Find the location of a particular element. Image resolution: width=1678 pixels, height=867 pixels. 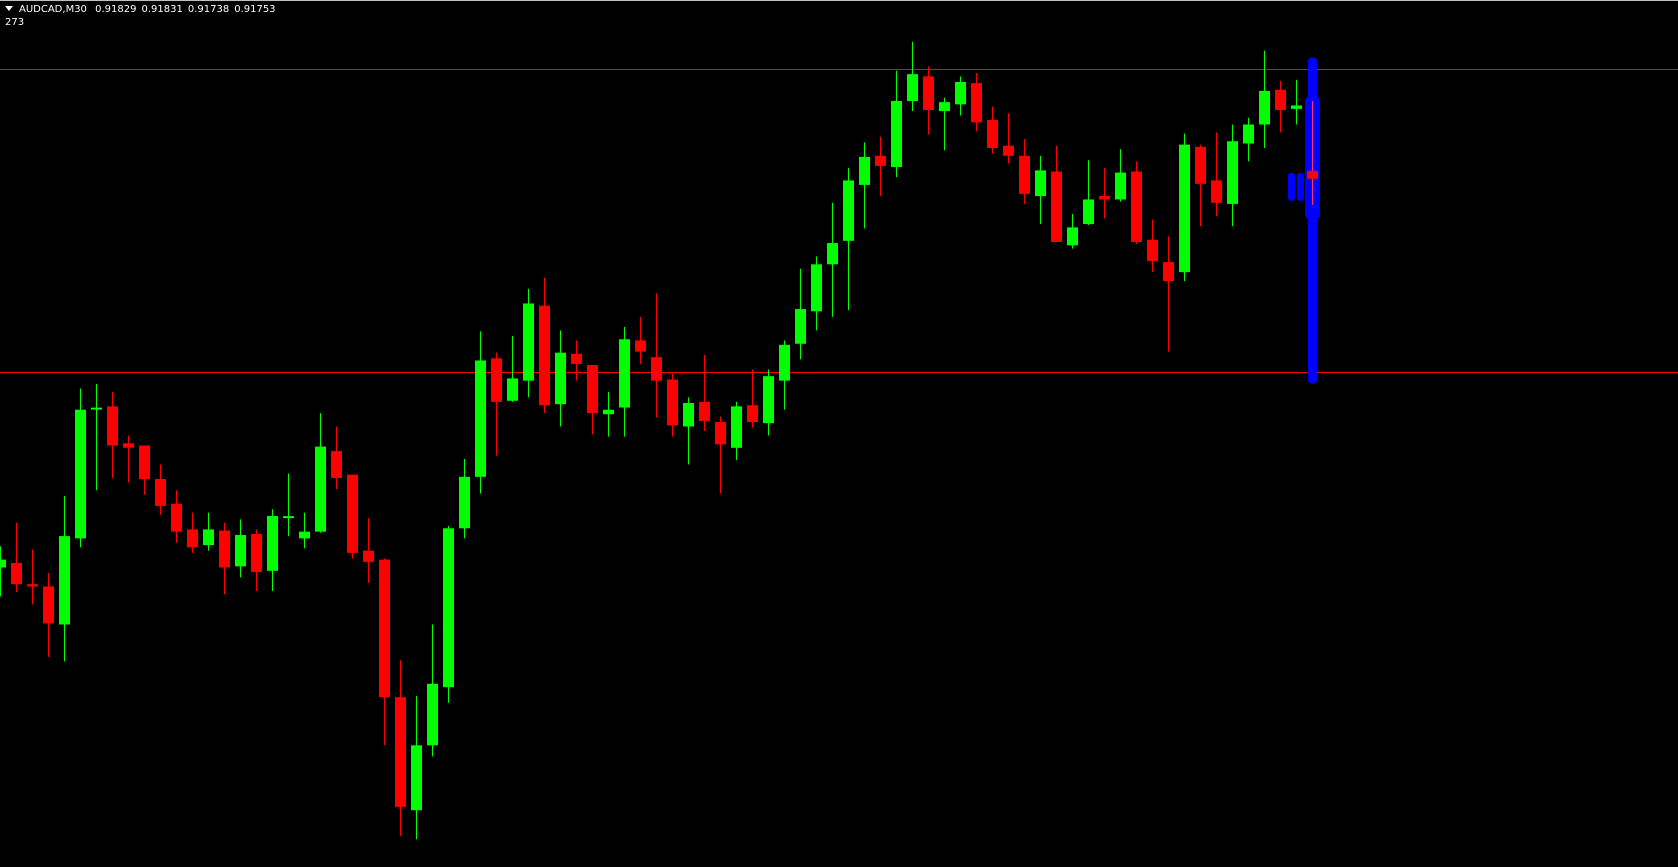

symbol-timeframe: AUDCAD,M30 is located at coordinates (53, 9).